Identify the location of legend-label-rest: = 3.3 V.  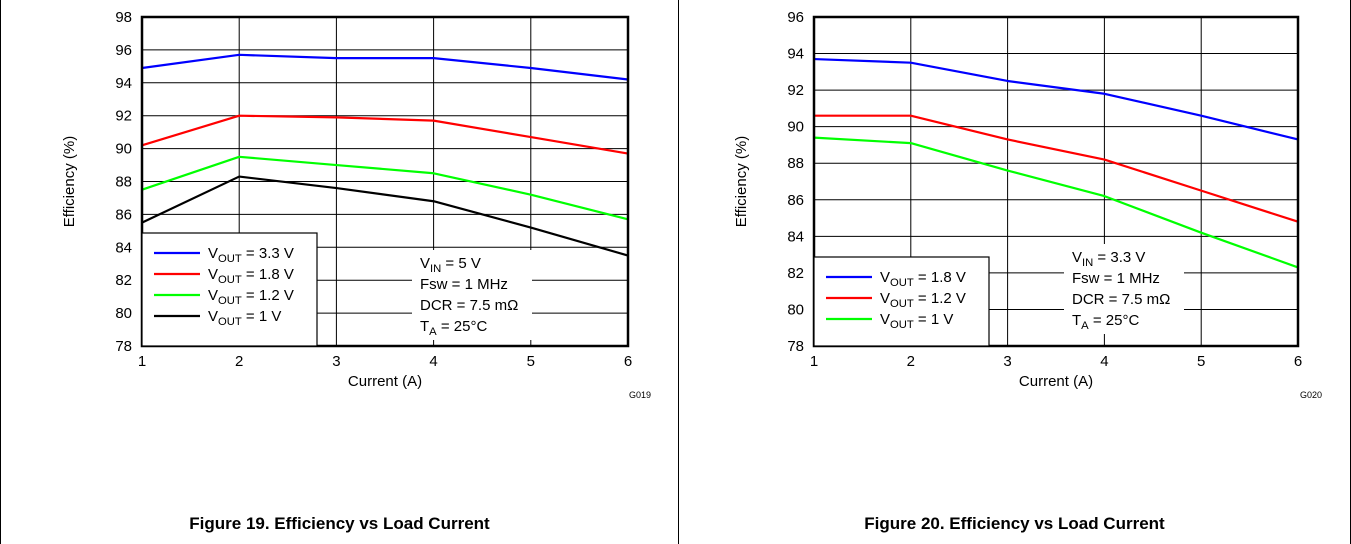
(268, 253).